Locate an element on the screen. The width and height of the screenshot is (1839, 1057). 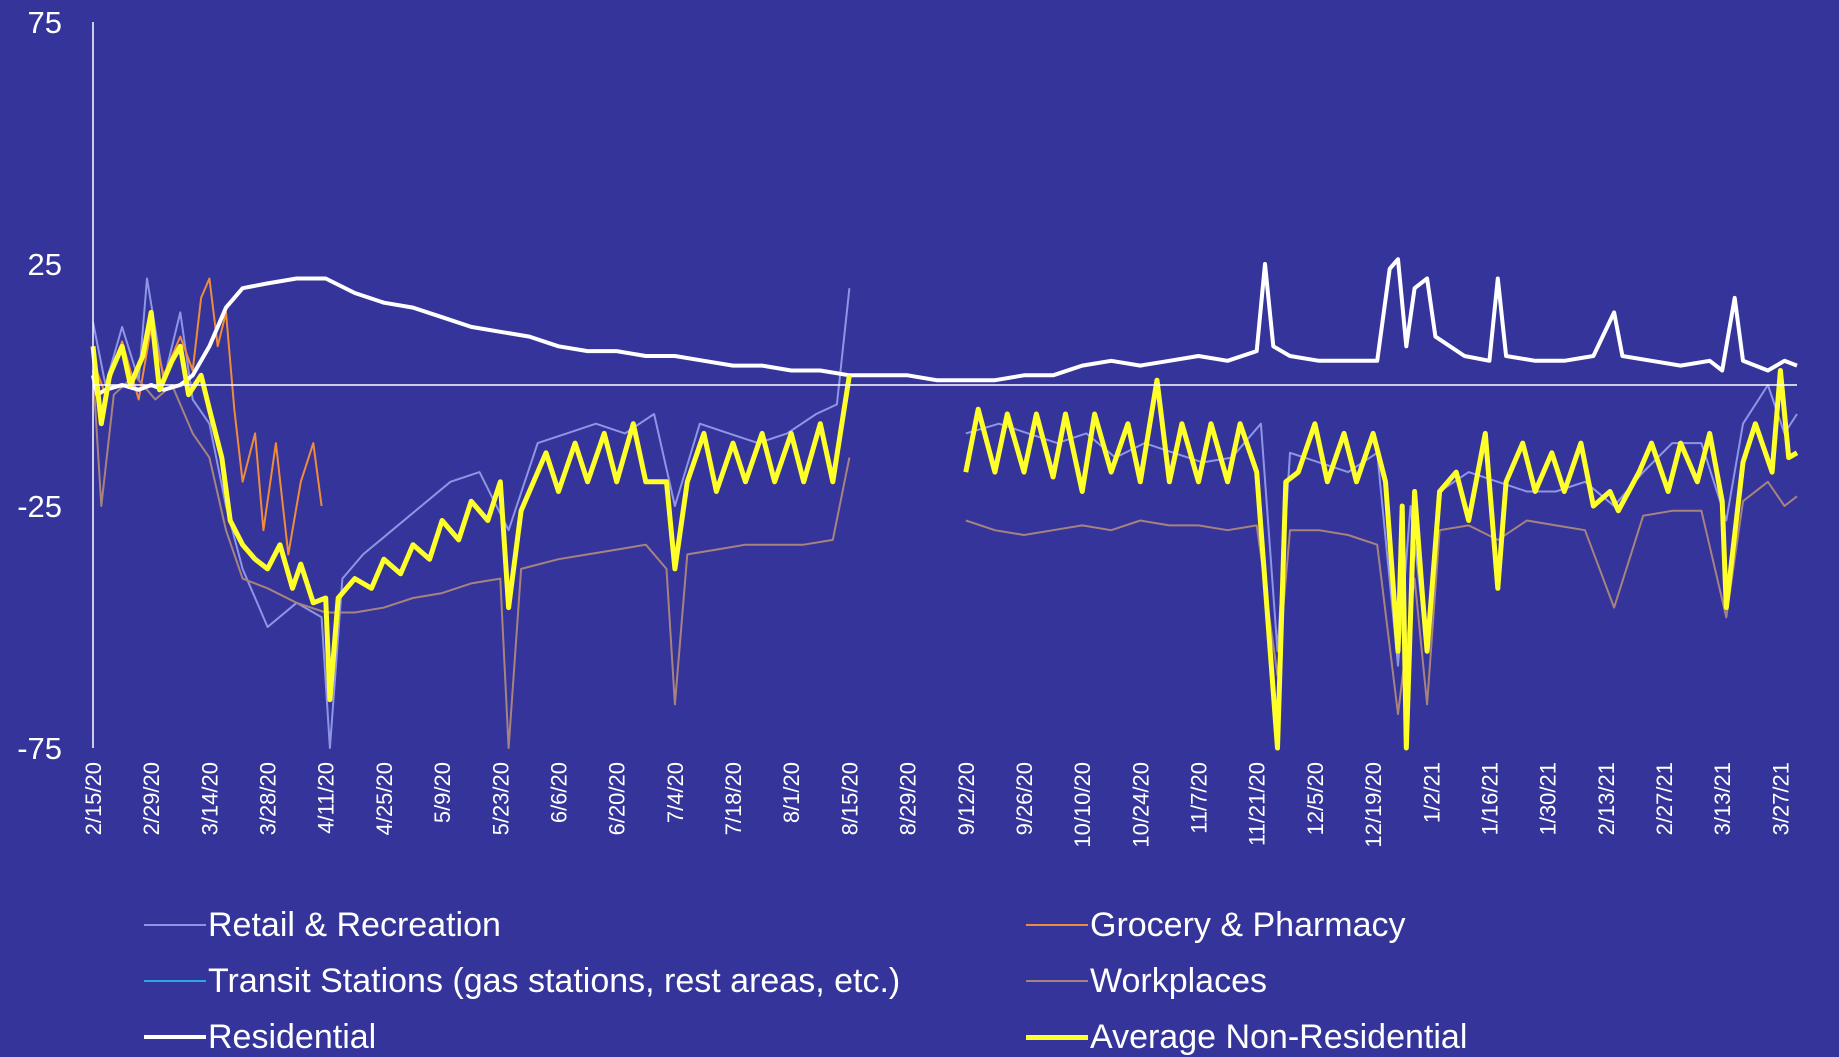
x-tick-label: 3/28/20 is located at coordinates (268, 798).